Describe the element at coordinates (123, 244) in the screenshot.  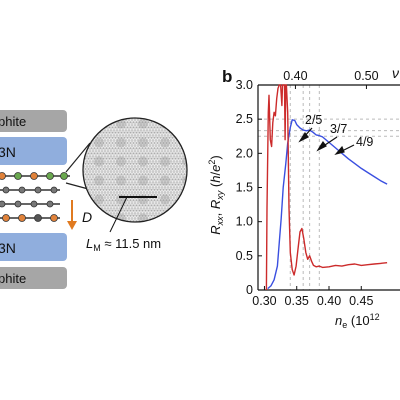
I see `lm-label: LM ≈ 11.5 nm` at that location.